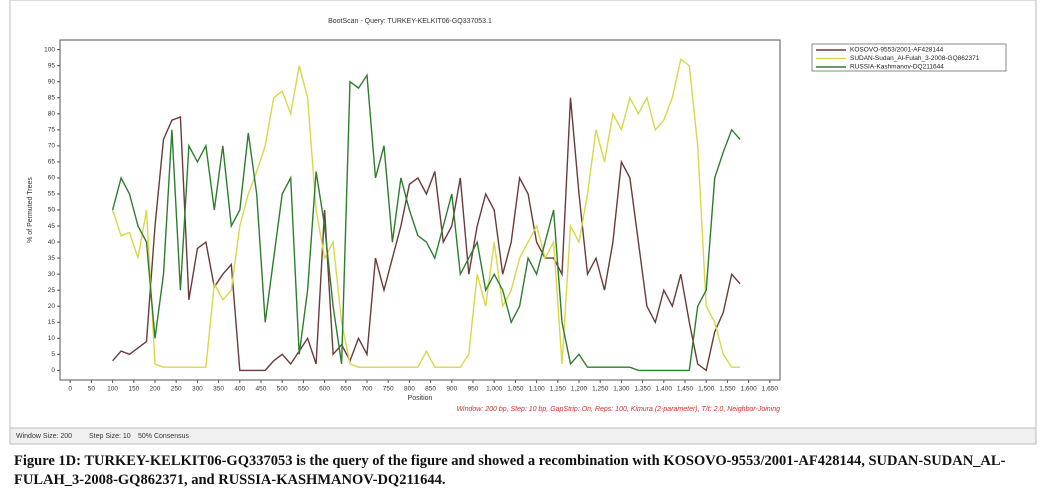  I want to click on legend-label: RUSSIA-Kashmanov-DQ211644, so click(897, 67).